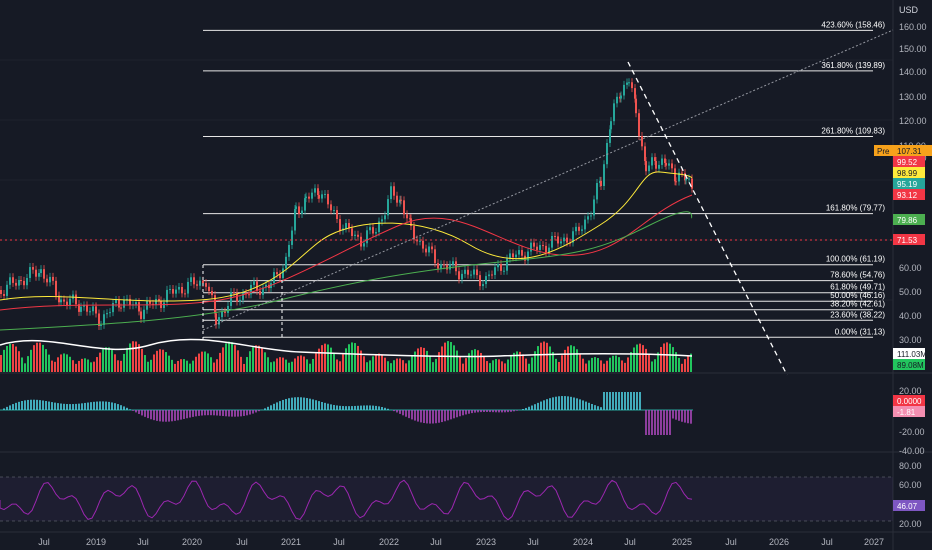 Image resolution: width=932 pixels, height=550 pixels. What do you see at coordinates (853, 24) in the screenshot?
I see `fib-level-label: 423.60% (158.46)` at bounding box center [853, 24].